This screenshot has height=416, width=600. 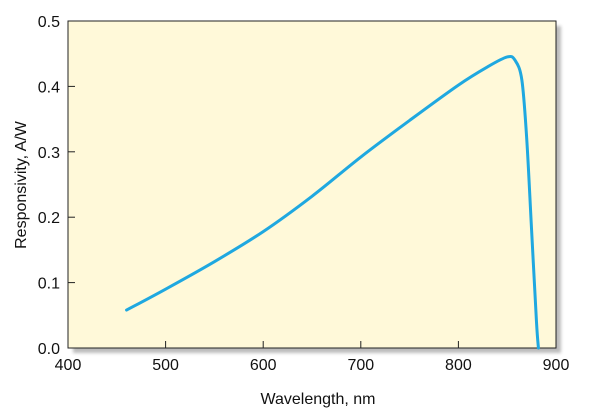 I want to click on y-tick-label: 0.2, so click(x=49, y=218).